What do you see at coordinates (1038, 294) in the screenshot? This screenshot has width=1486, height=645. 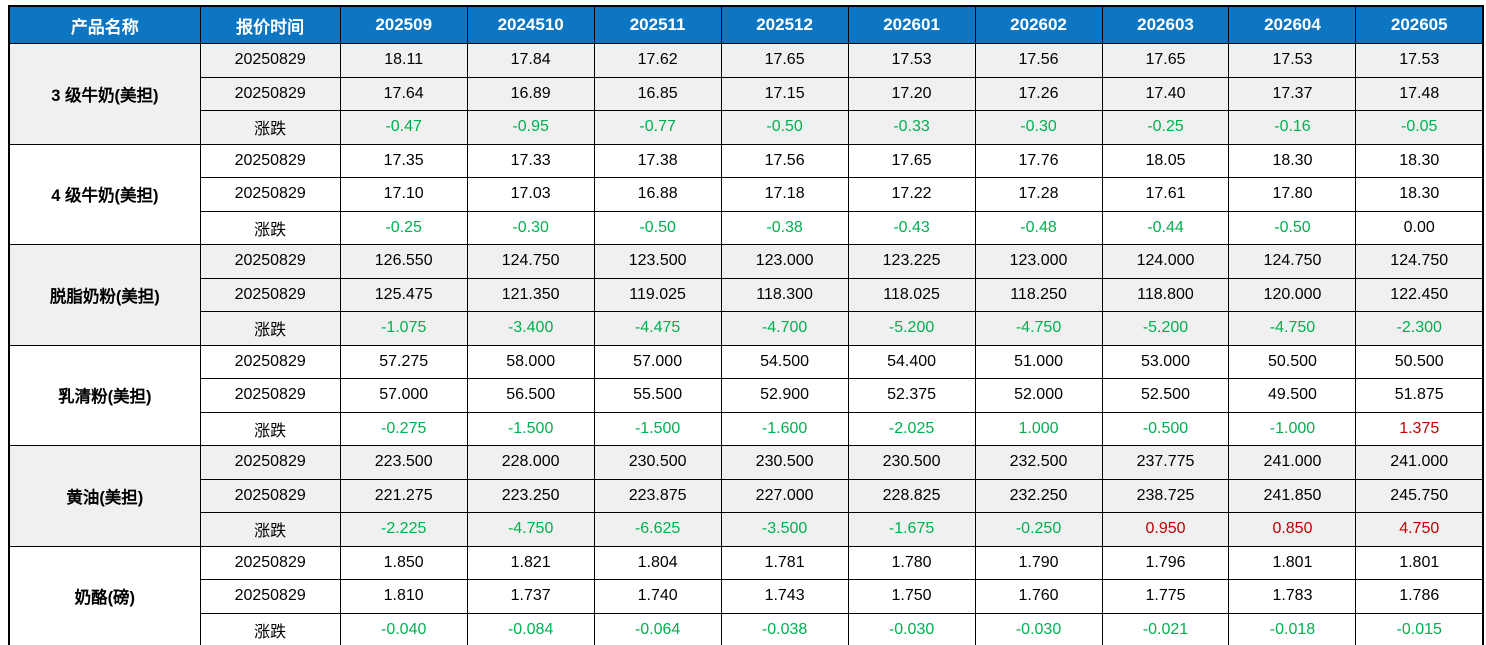 I see `price-value-cell: 118.250` at bounding box center [1038, 294].